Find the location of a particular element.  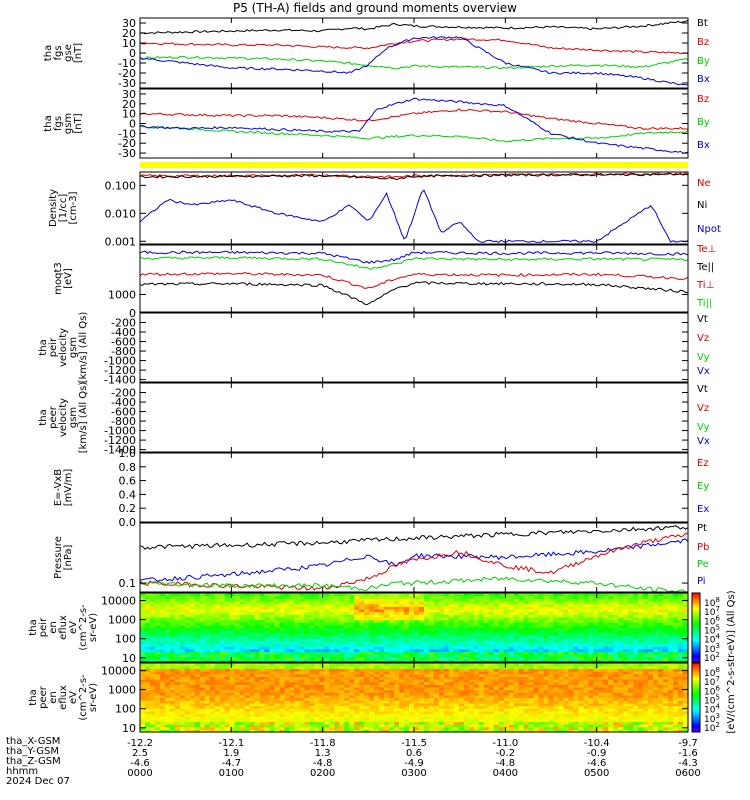

ephemeris-value-thaygsm: -0.2 is located at coordinates (506, 753).